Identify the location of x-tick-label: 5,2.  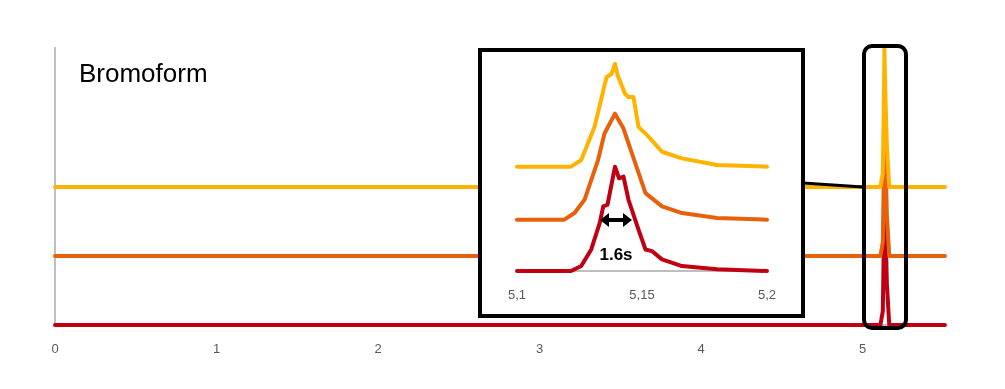
(767, 294).